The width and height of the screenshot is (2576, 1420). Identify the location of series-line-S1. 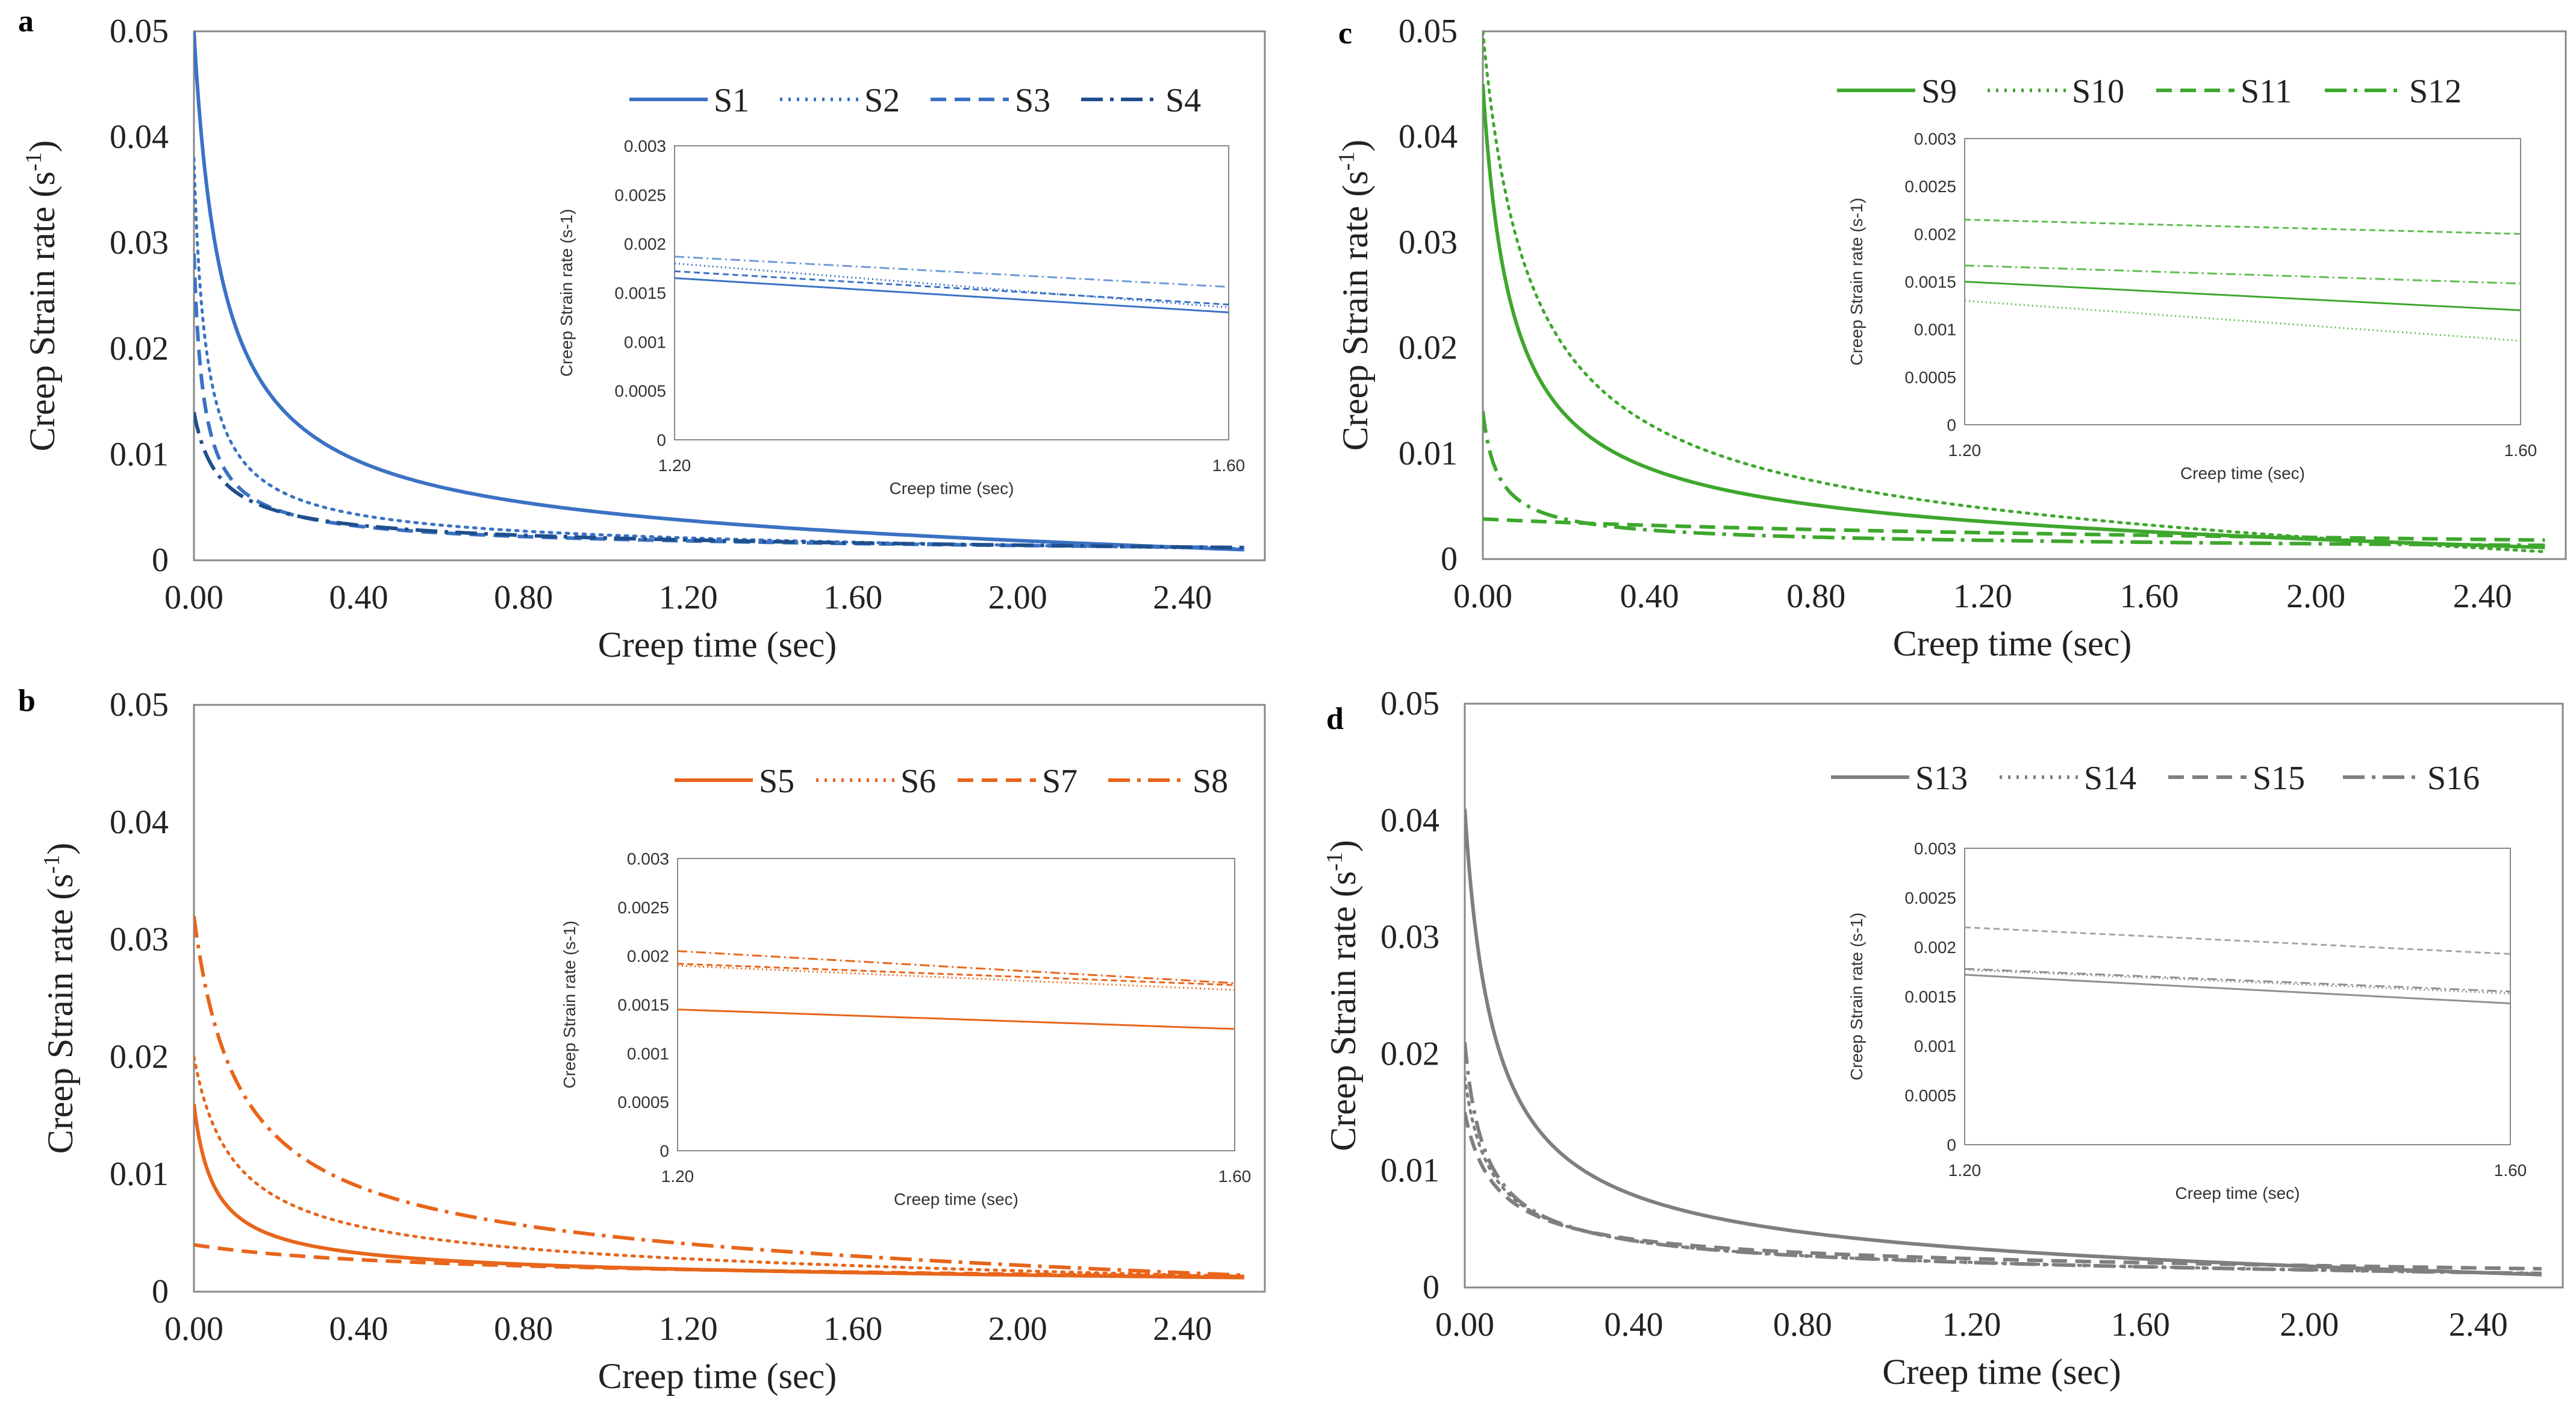
(719, 291).